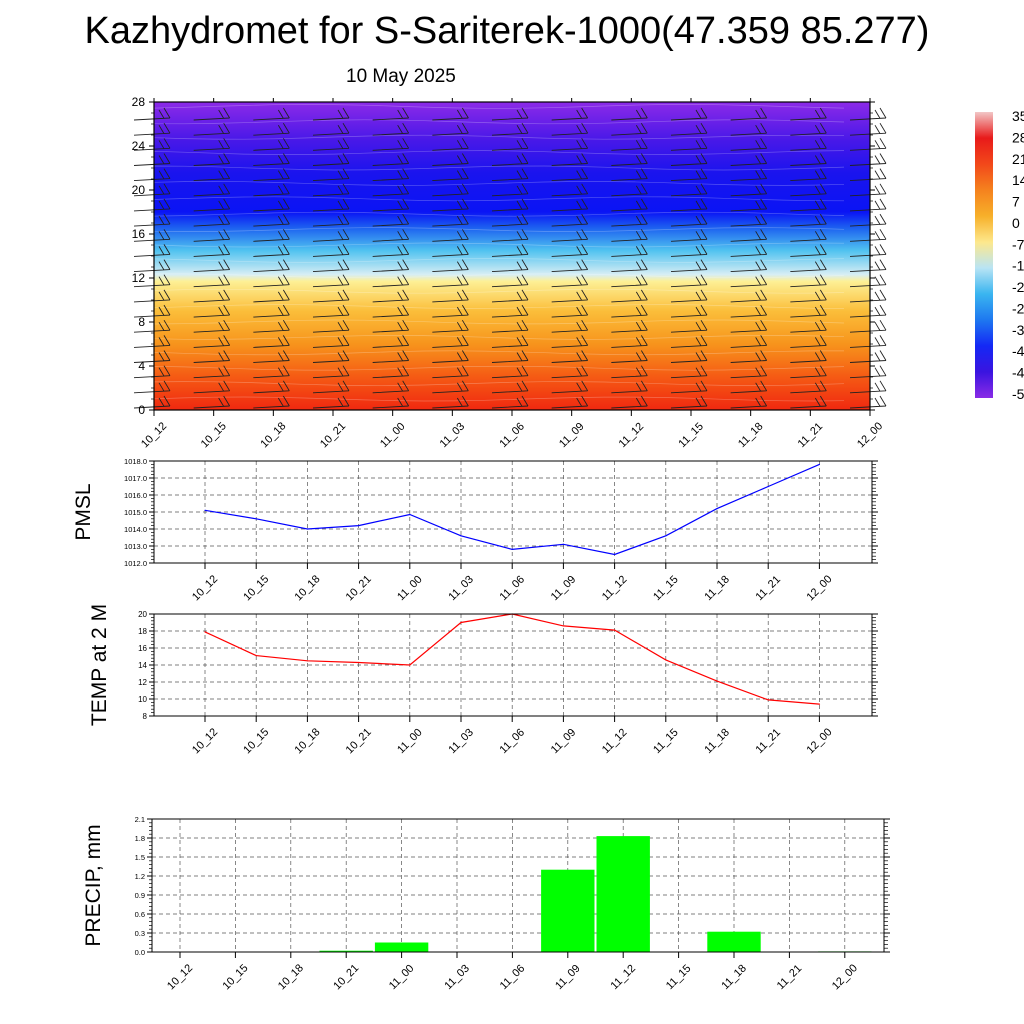  Describe the element at coordinates (1018, 159) in the screenshot. I see `colorbar-label: 21` at that location.